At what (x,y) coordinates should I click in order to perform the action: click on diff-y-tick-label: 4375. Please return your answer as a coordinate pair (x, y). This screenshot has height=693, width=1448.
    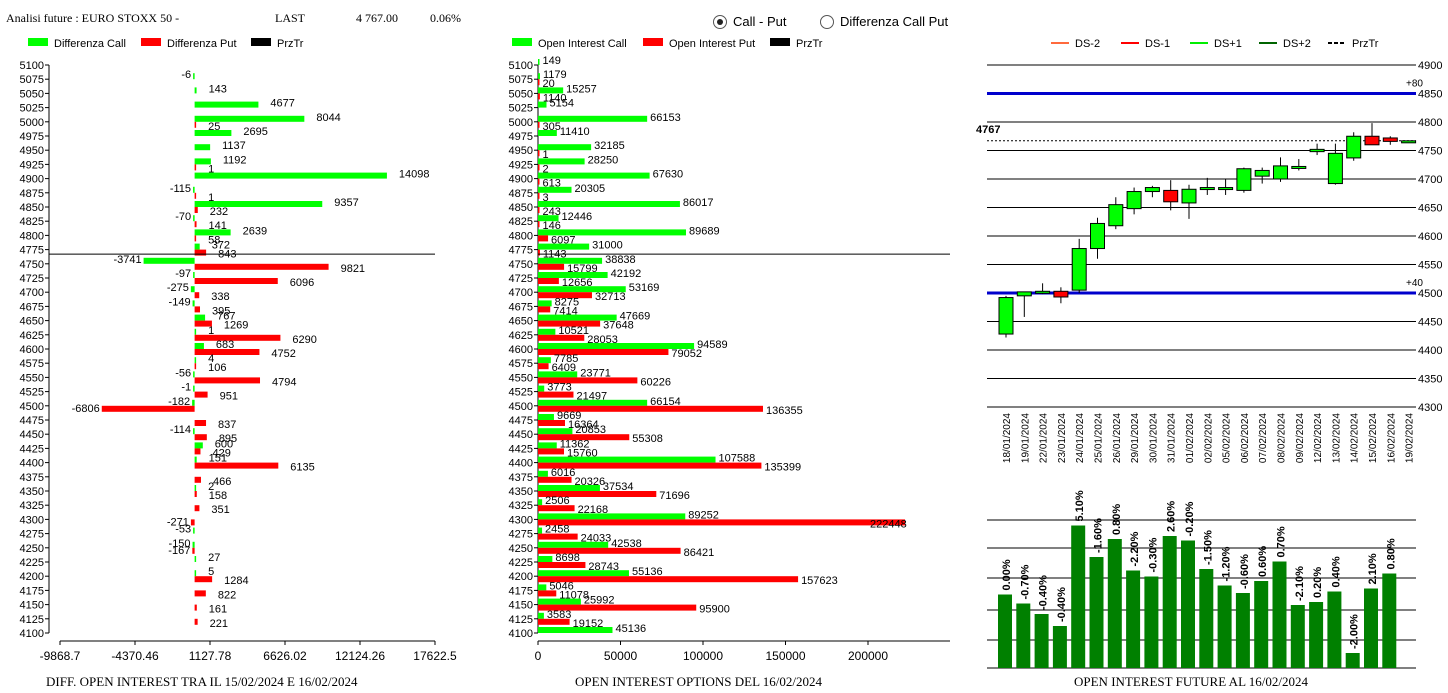
    Looking at the image, I should click on (32, 478).